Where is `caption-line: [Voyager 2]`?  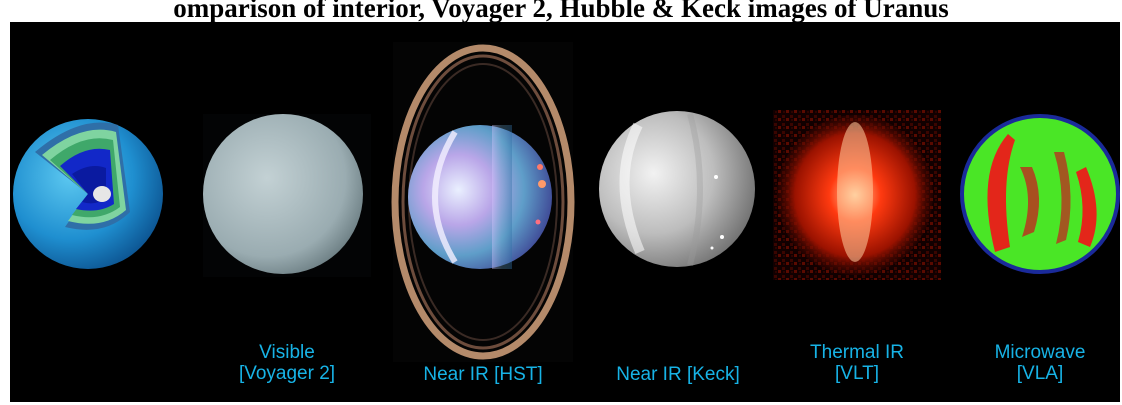 caption-line: [Voyager 2] is located at coordinates (287, 373).